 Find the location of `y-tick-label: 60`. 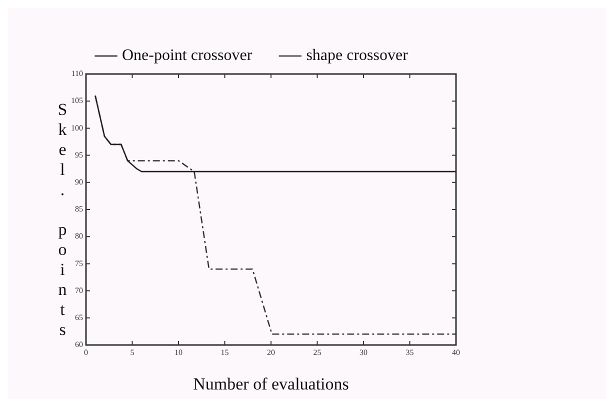

y-tick-label: 60 is located at coordinates (79, 345).